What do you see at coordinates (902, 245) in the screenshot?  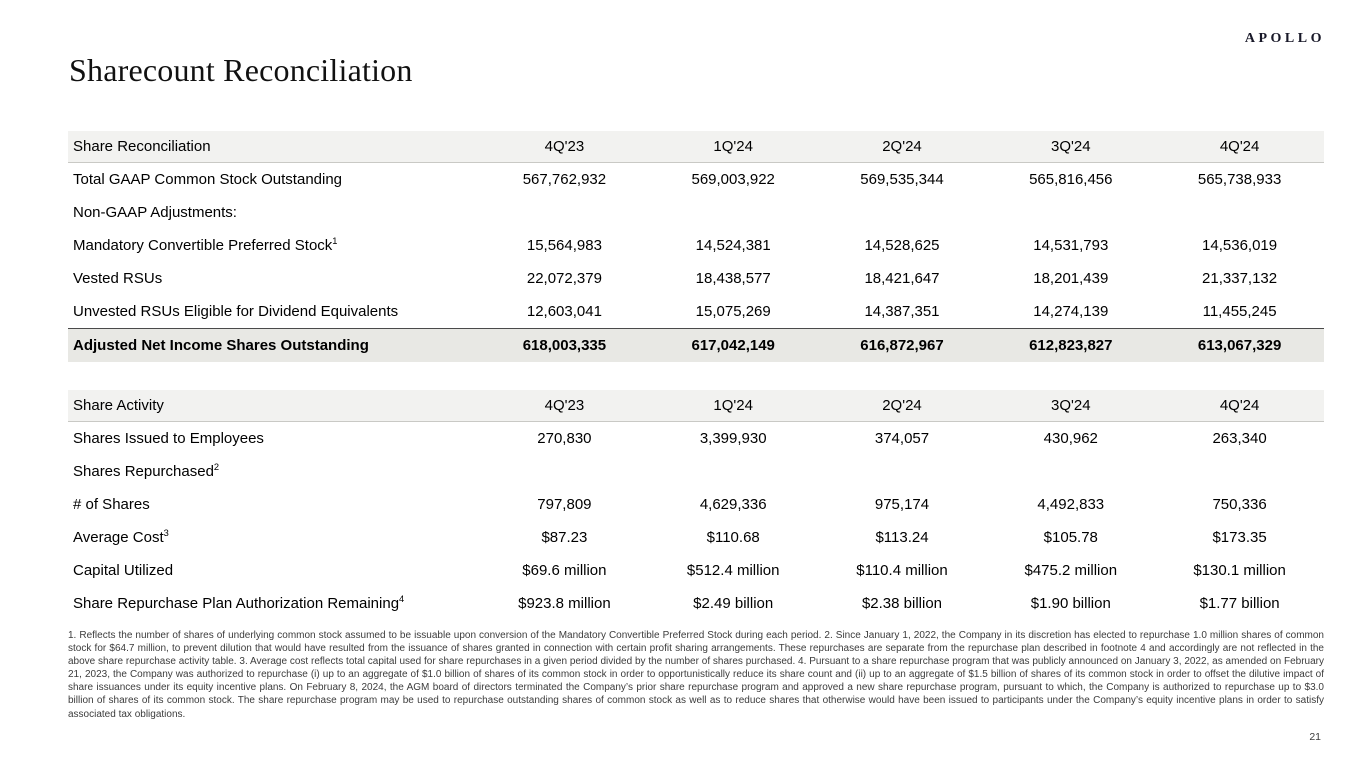 I see `table-cell: 14,528,625` at bounding box center [902, 245].